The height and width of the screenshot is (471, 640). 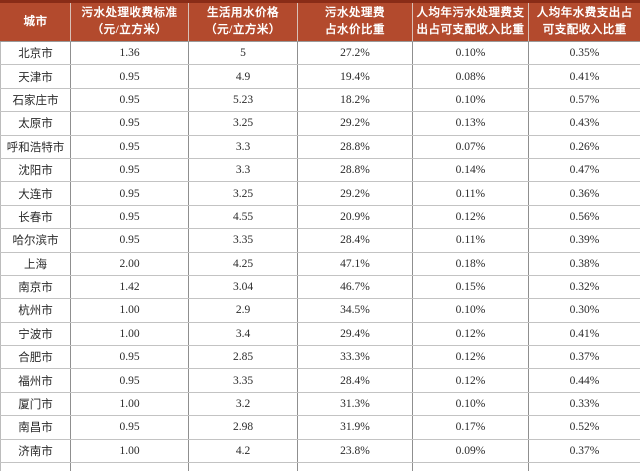 What do you see at coordinates (585, 30) in the screenshot?
I see `header-label-line: 可支配收入比重` at bounding box center [585, 30].